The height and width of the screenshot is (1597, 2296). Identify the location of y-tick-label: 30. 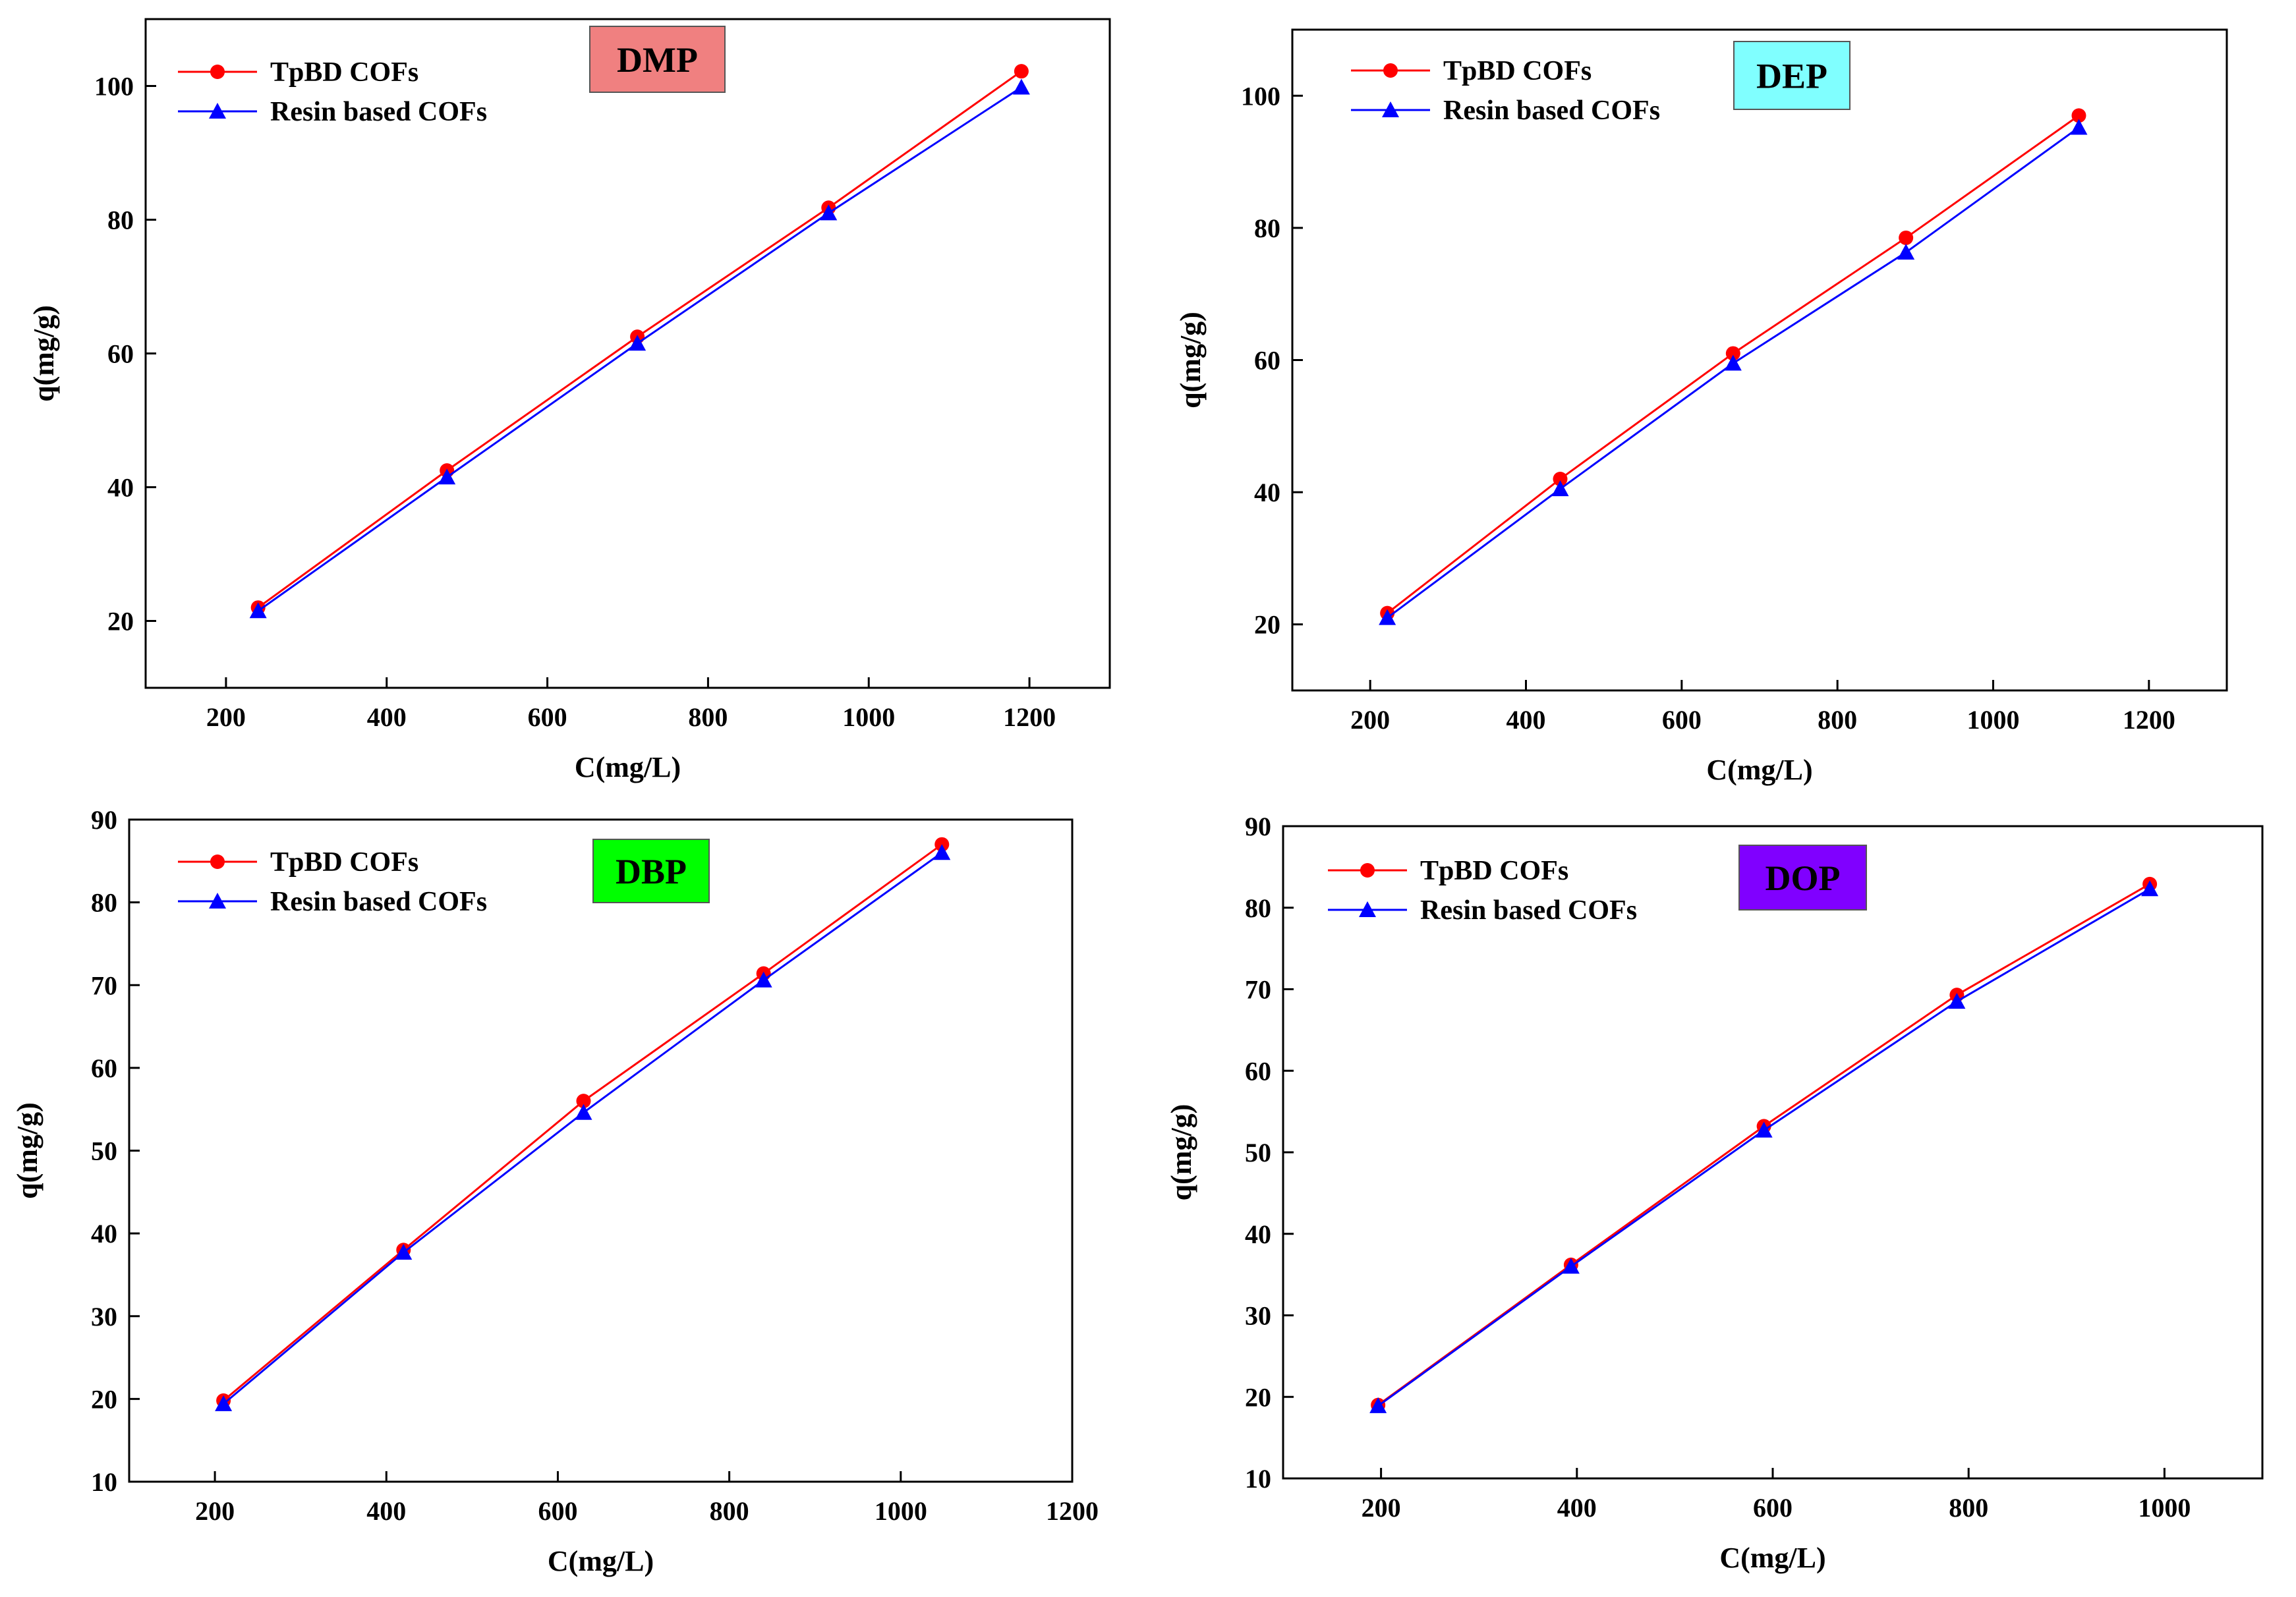
(104, 1316).